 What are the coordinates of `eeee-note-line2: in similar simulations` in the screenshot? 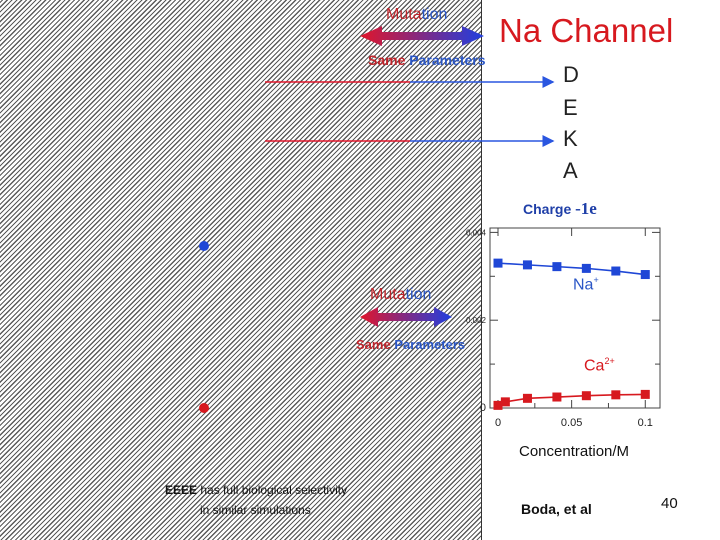 It's located at (255, 510).